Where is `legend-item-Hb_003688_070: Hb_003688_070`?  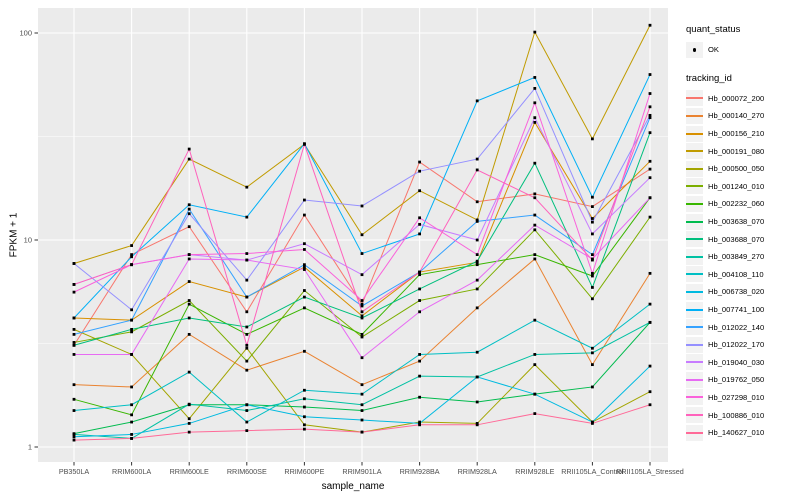
legend-item-Hb_003688_070: Hb_003688_070 is located at coordinates (743, 239).